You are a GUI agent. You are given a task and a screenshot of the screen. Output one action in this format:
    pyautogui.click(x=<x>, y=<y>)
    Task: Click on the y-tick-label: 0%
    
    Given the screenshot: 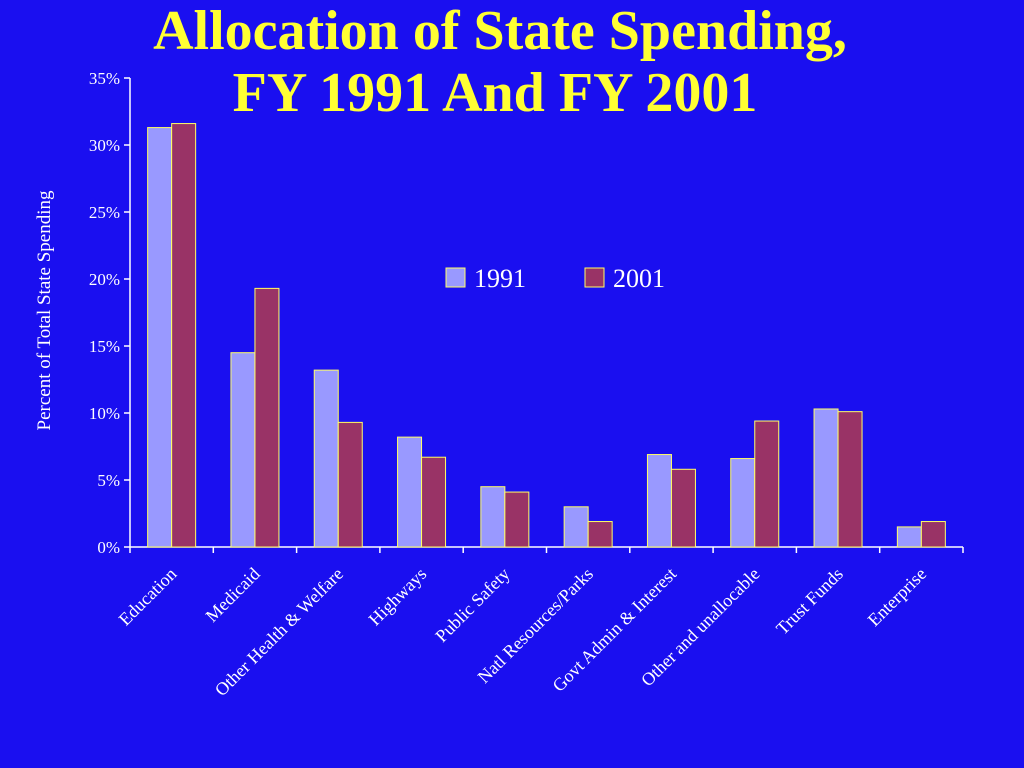 What is the action you would take?
    pyautogui.click(x=108, y=547)
    